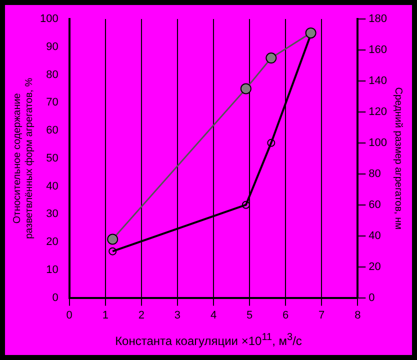 This screenshot has width=417, height=360. Describe the element at coordinates (213, 315) in the screenshot. I see `x-tick-label: 4` at that location.